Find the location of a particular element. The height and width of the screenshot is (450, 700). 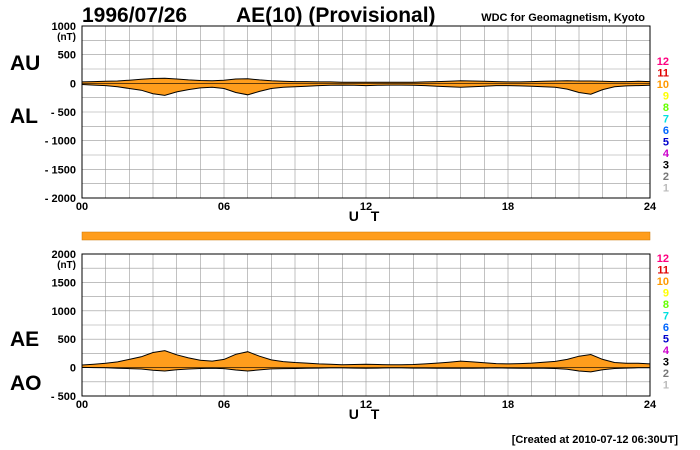

ae-ao-x-axis: 00 06 12 18 24 is located at coordinates (366, 405).